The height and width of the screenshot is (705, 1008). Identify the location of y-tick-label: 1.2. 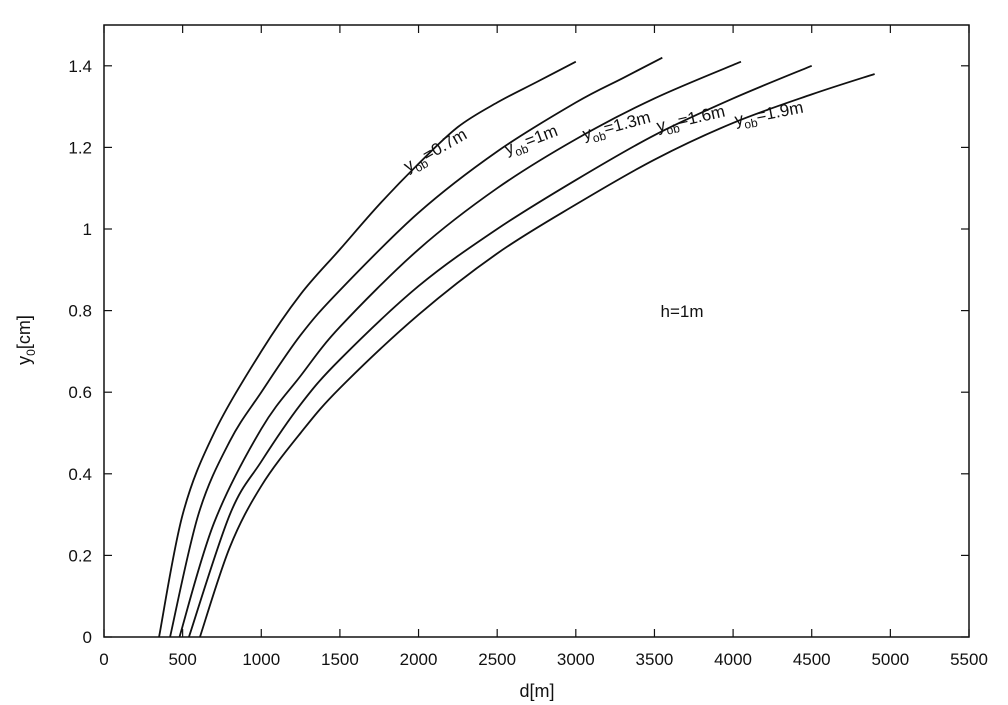
(80, 147).